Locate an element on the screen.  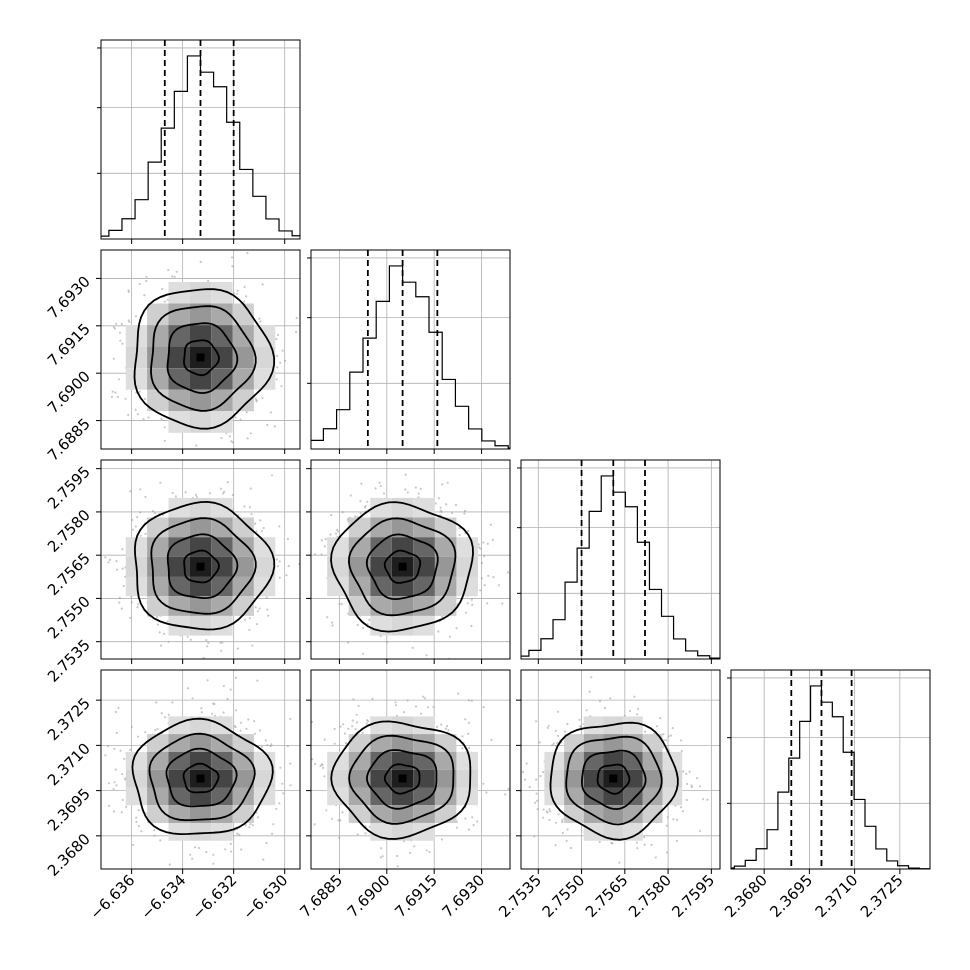
x-tick-label: 2.7565 is located at coordinates (607, 896).